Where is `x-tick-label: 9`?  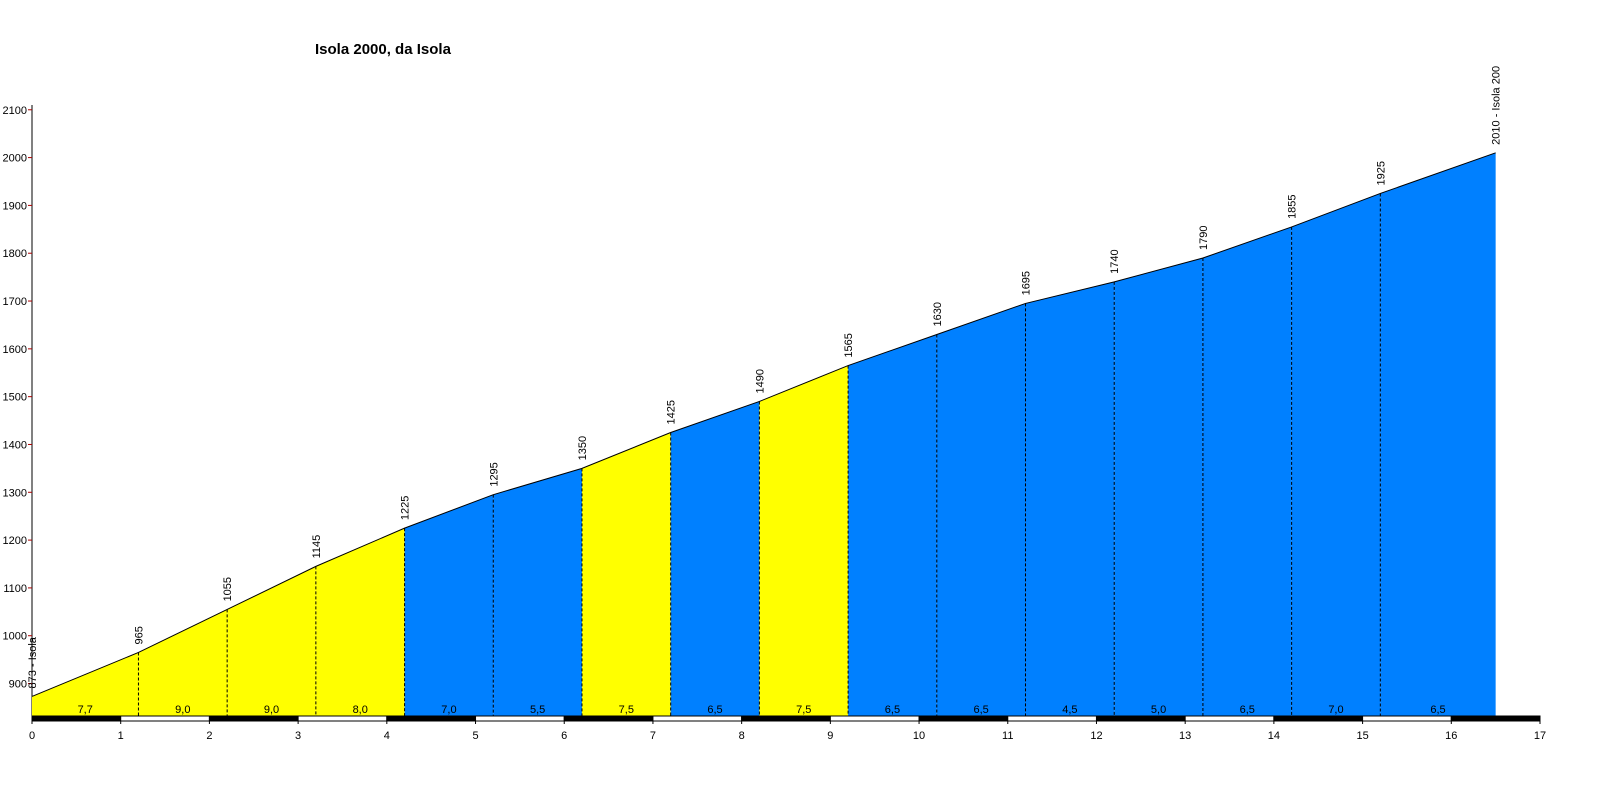 x-tick-label: 9 is located at coordinates (830, 736).